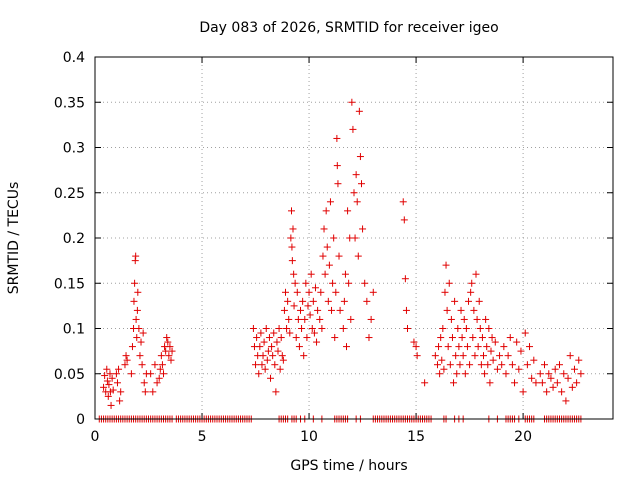 This screenshot has height=480, width=640. What do you see at coordinates (69, 375) in the screenshot?
I see `y-tick-label: 0.05` at bounding box center [69, 375].